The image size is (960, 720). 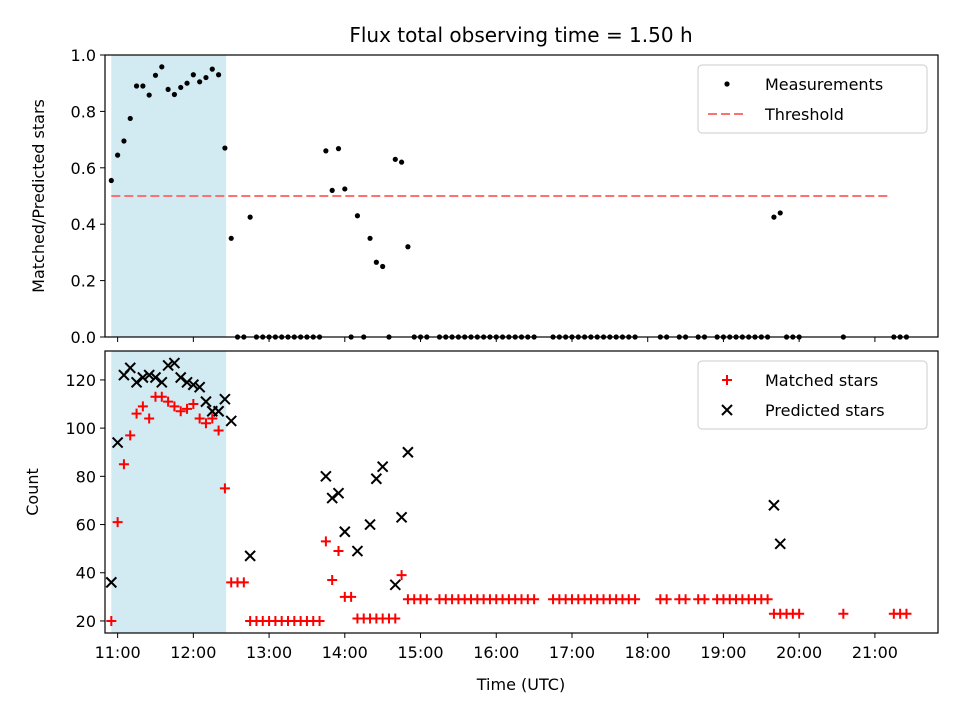 I want to click on y-tick-label: 0.0, so click(x=83, y=337).